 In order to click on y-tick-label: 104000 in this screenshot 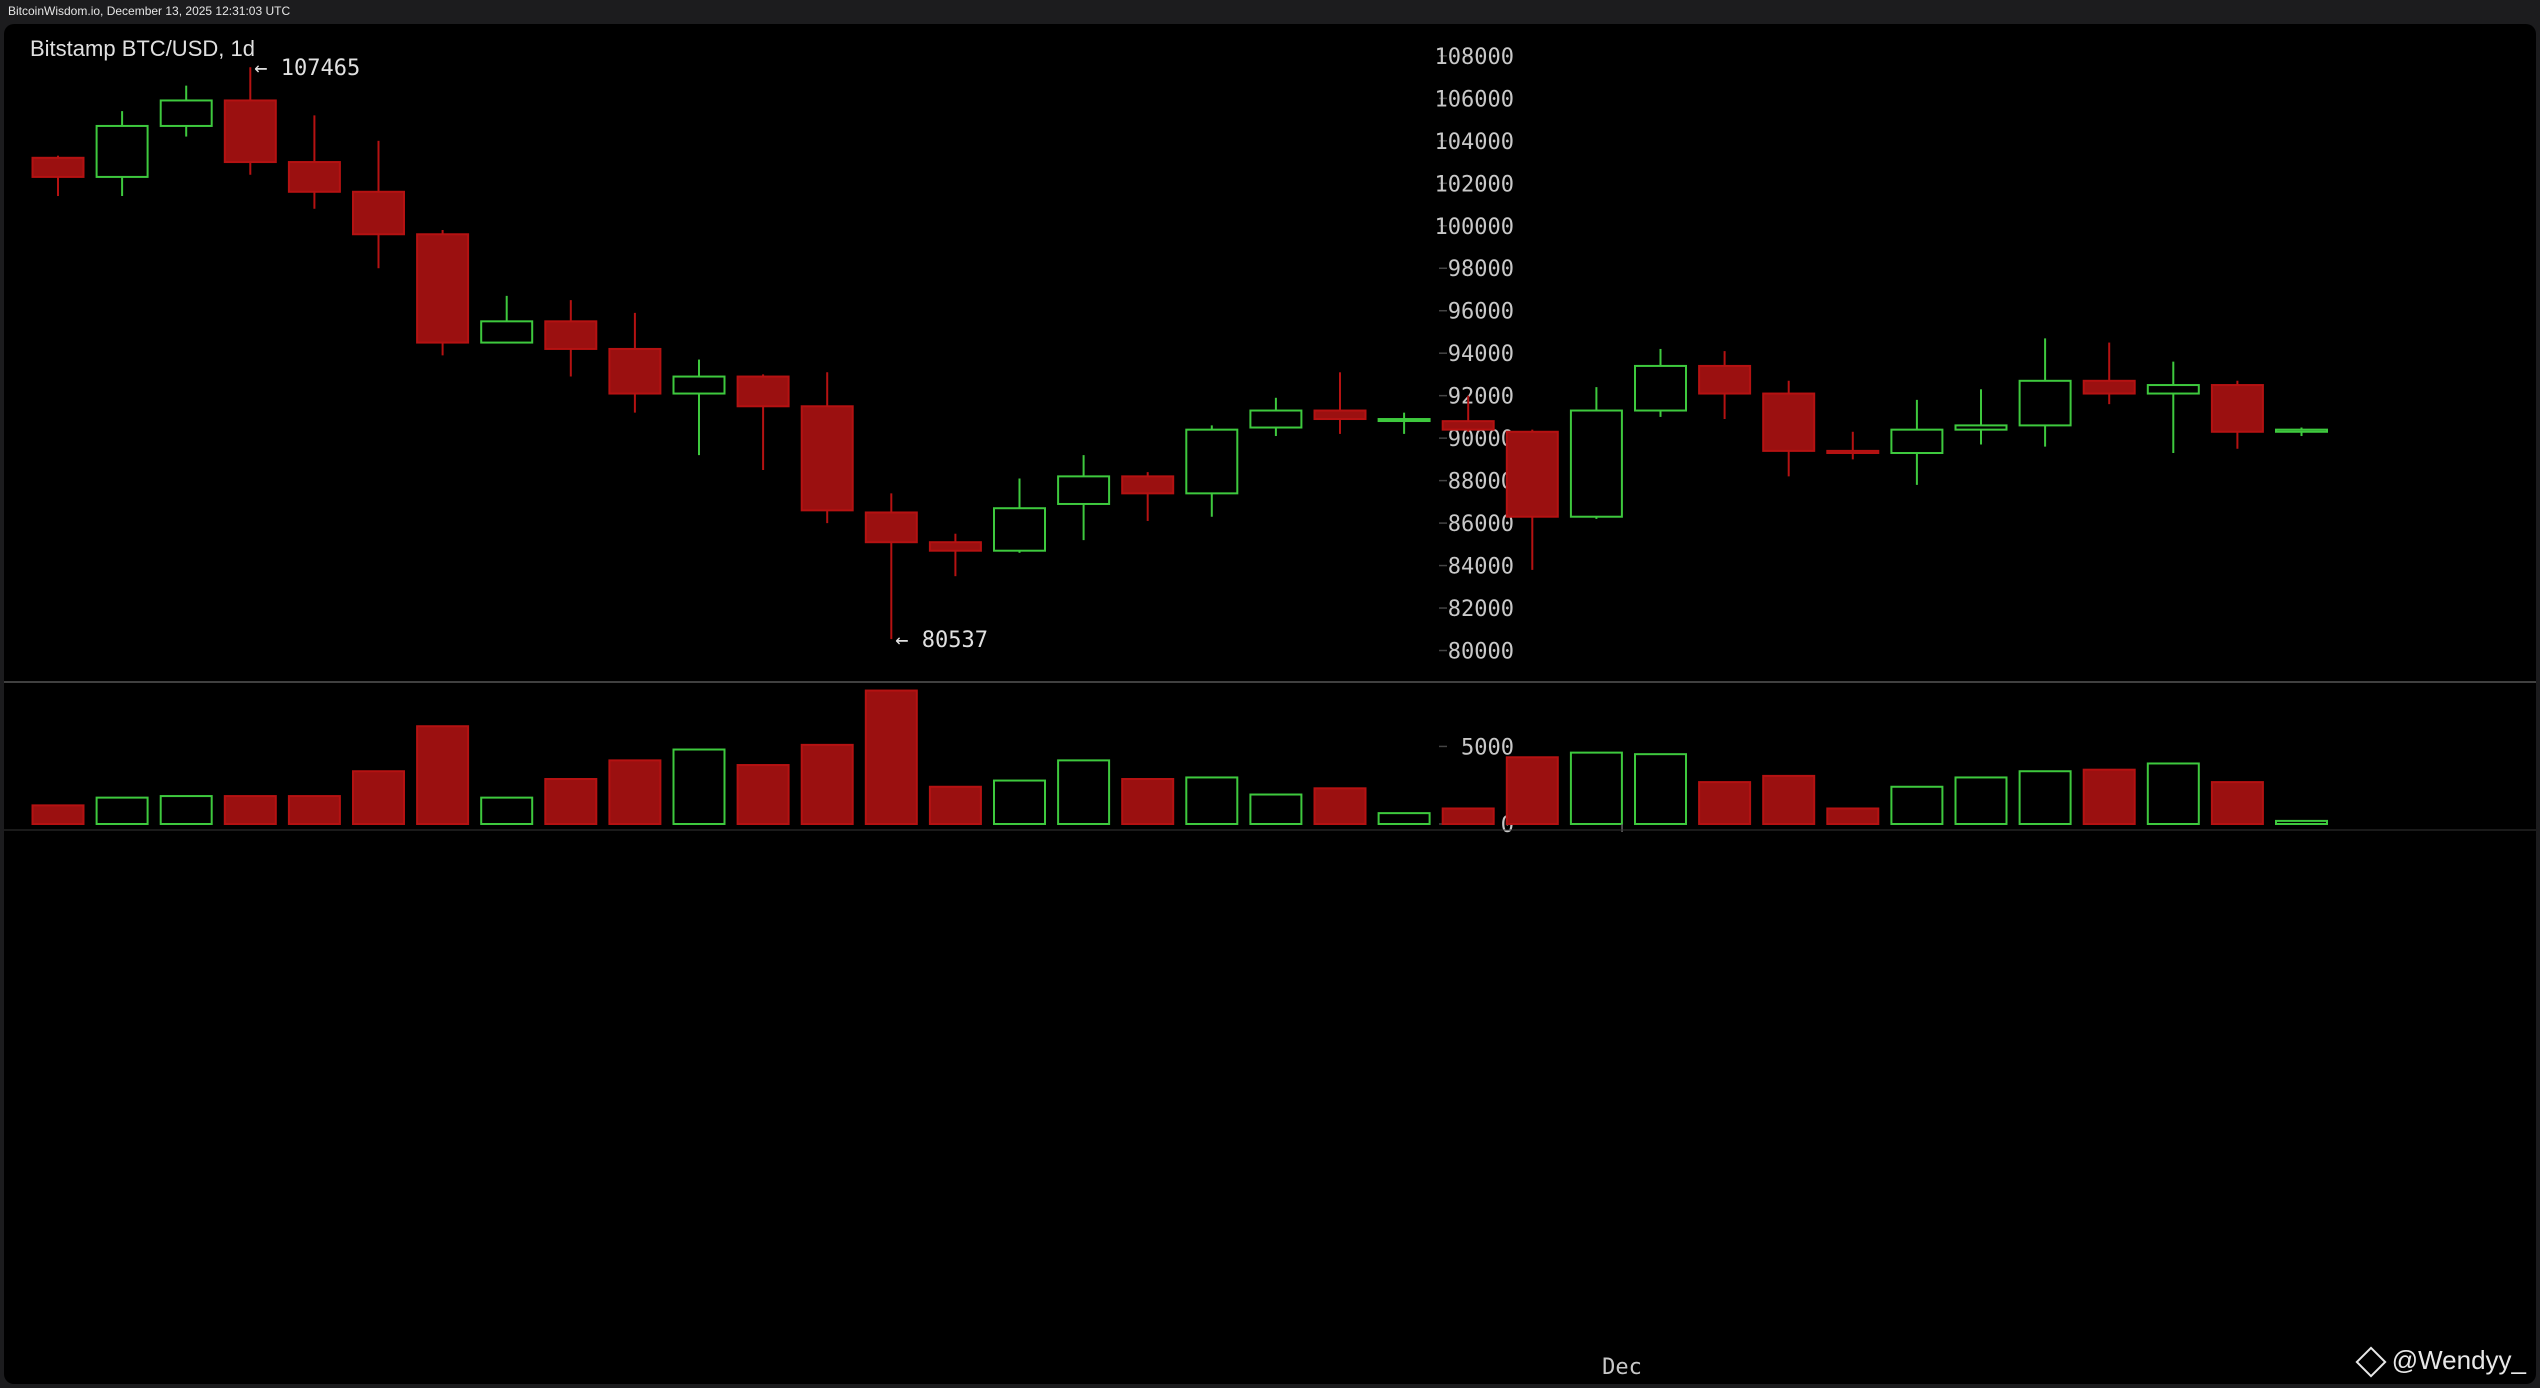, I will do `click(1474, 142)`.